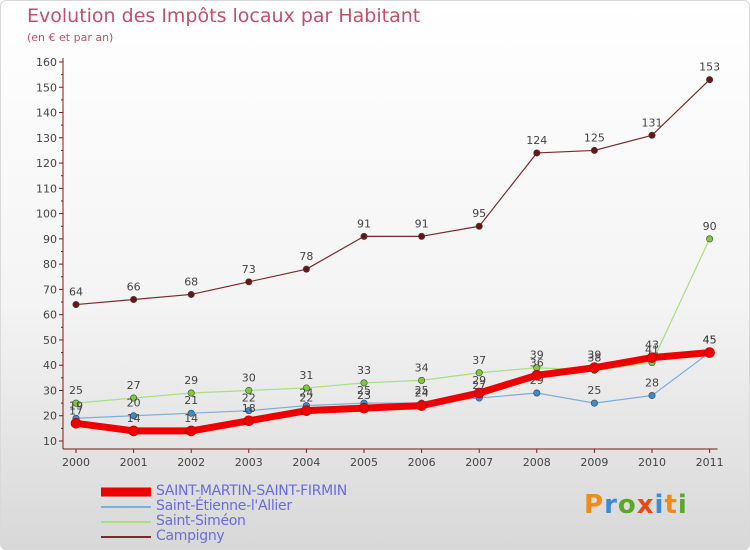 The image size is (750, 550). Describe the element at coordinates (190, 536) in the screenshot. I see `legend-label-campigny: Campigny` at that location.